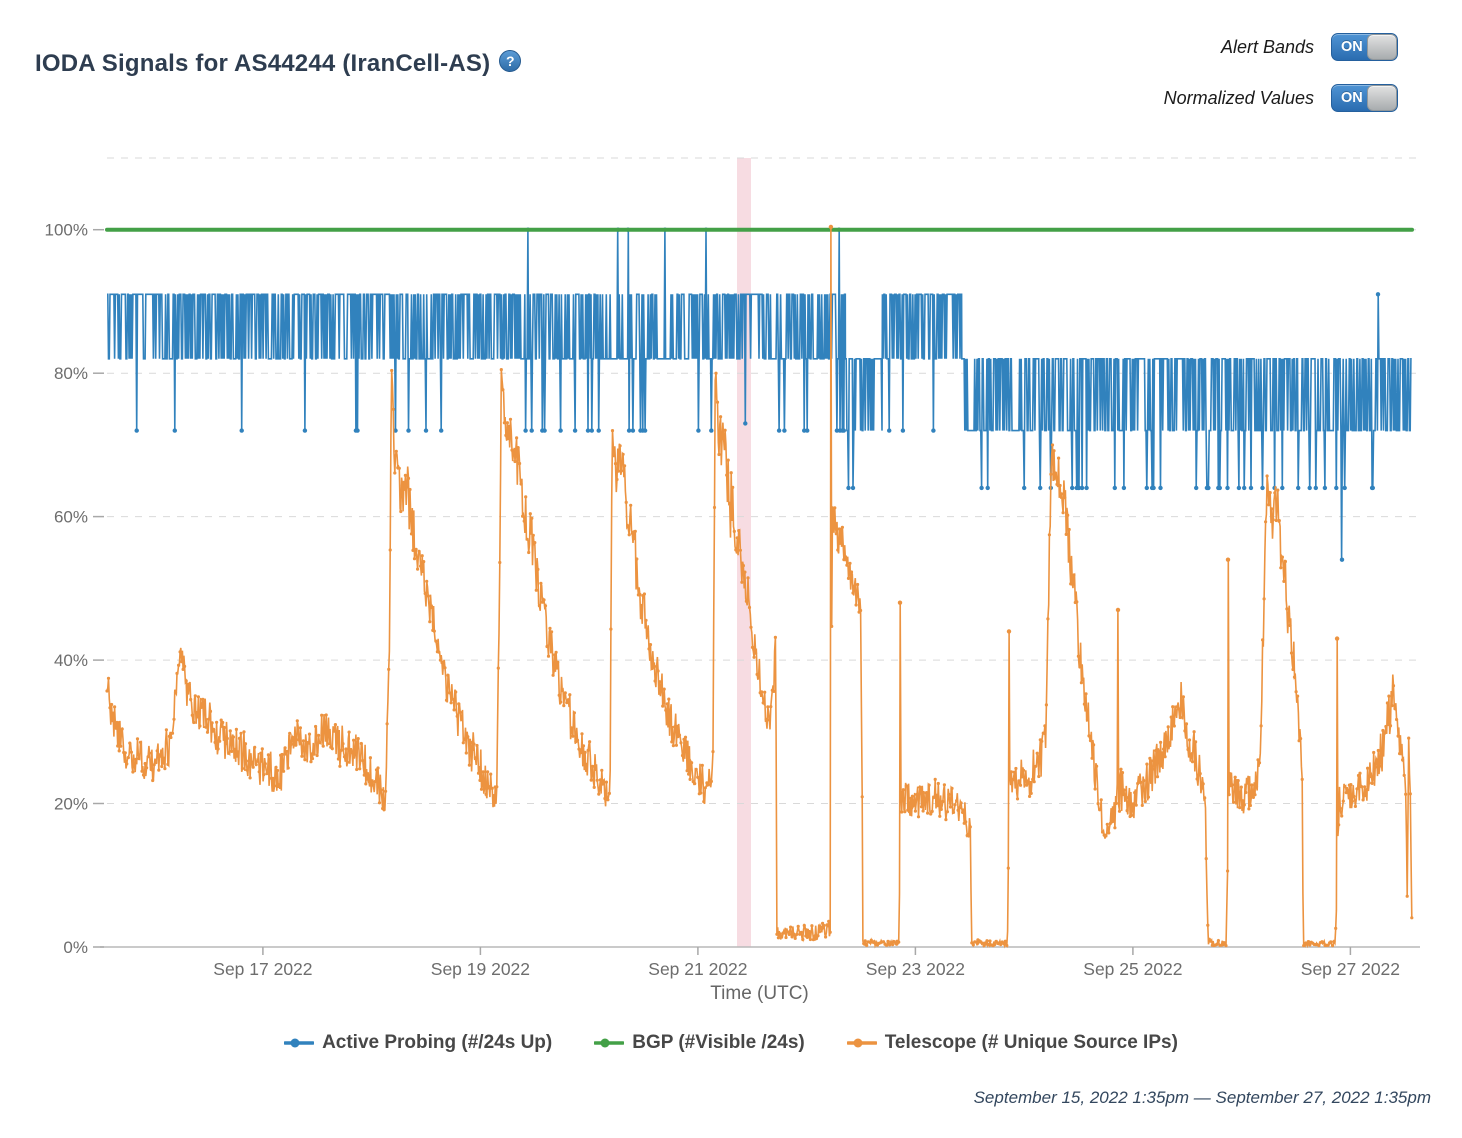  What do you see at coordinates (915, 969) in the screenshot?
I see `x-tick-label: Sep 23 2022` at bounding box center [915, 969].